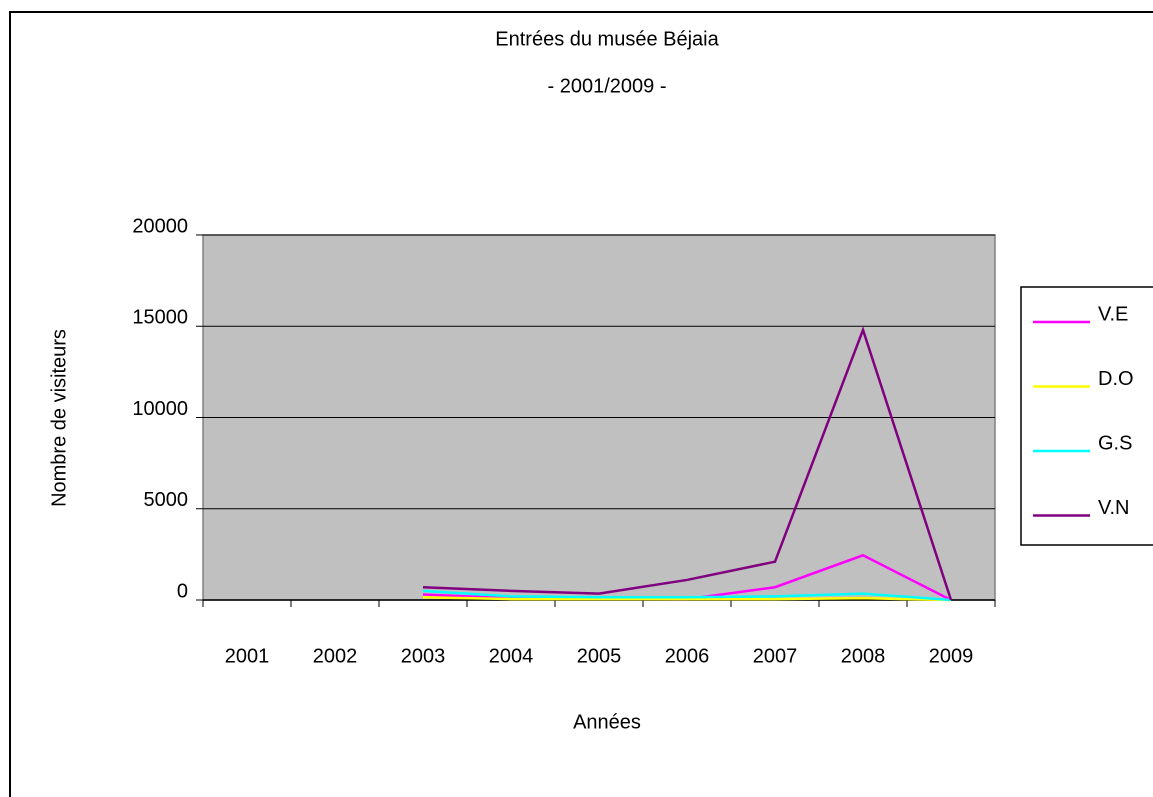 This screenshot has width=1153, height=797. I want to click on y-tick-label: 15000, so click(160, 318).